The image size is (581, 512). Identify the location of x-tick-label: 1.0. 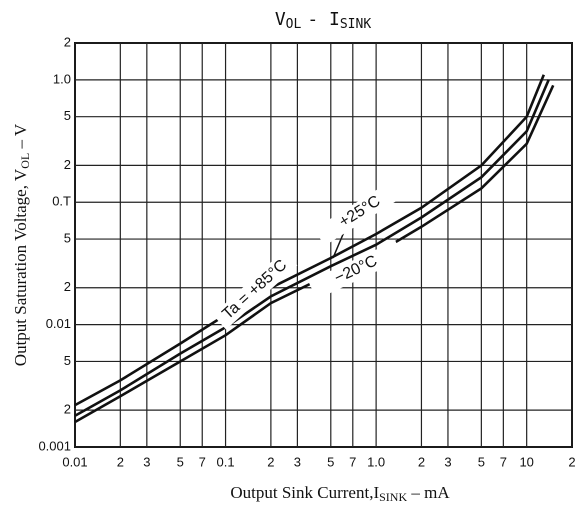
(376, 461).